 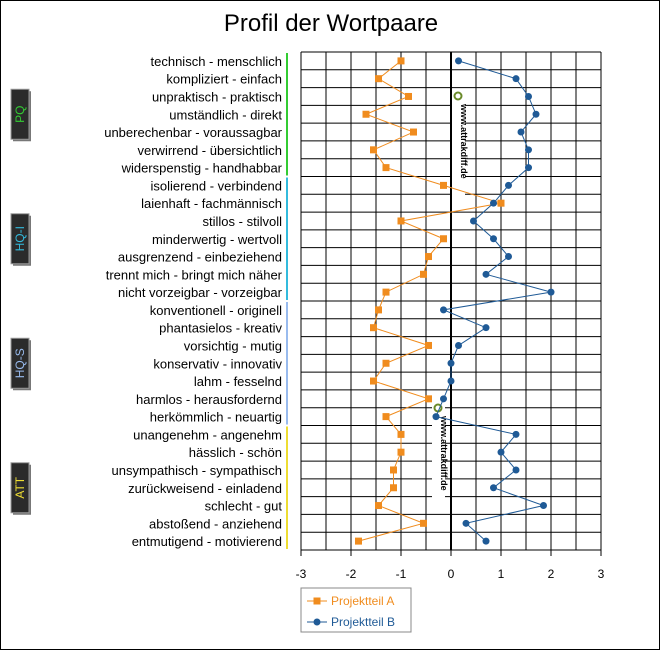 What do you see at coordinates (194, 274) in the screenshot?
I see `pair-label: trennt mich - bringt mich näher` at bounding box center [194, 274].